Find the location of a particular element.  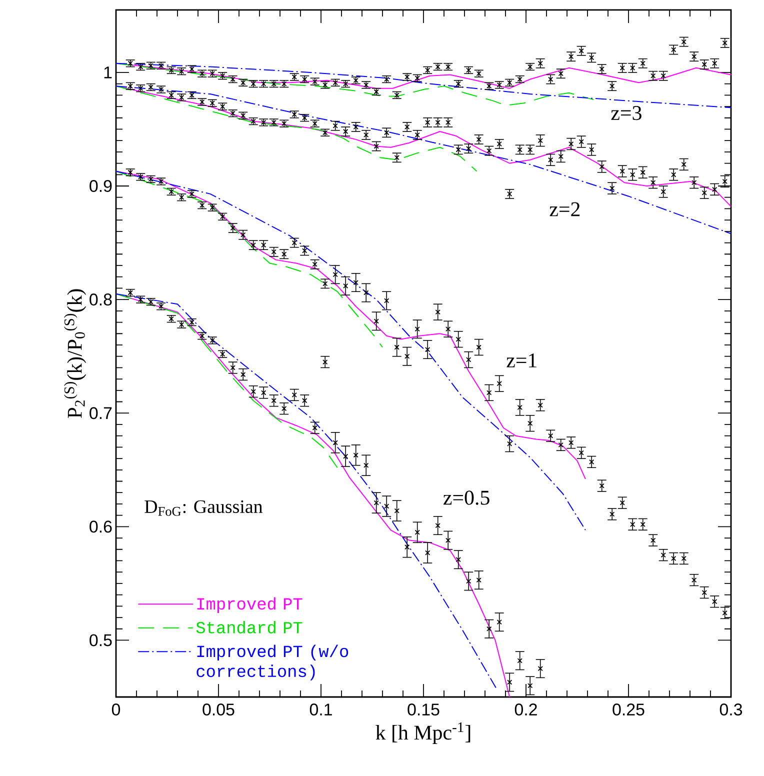

x-tick-label: 0.25 is located at coordinates (628, 710).